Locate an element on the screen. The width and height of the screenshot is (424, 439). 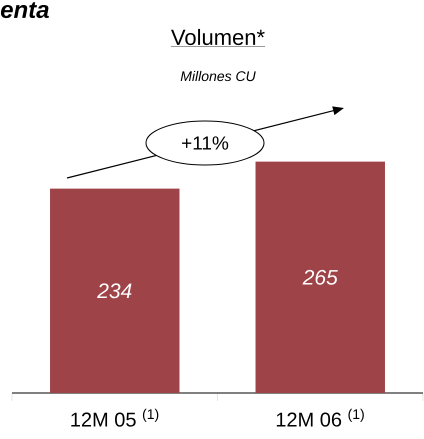
text: +11% is located at coordinates (205, 143).